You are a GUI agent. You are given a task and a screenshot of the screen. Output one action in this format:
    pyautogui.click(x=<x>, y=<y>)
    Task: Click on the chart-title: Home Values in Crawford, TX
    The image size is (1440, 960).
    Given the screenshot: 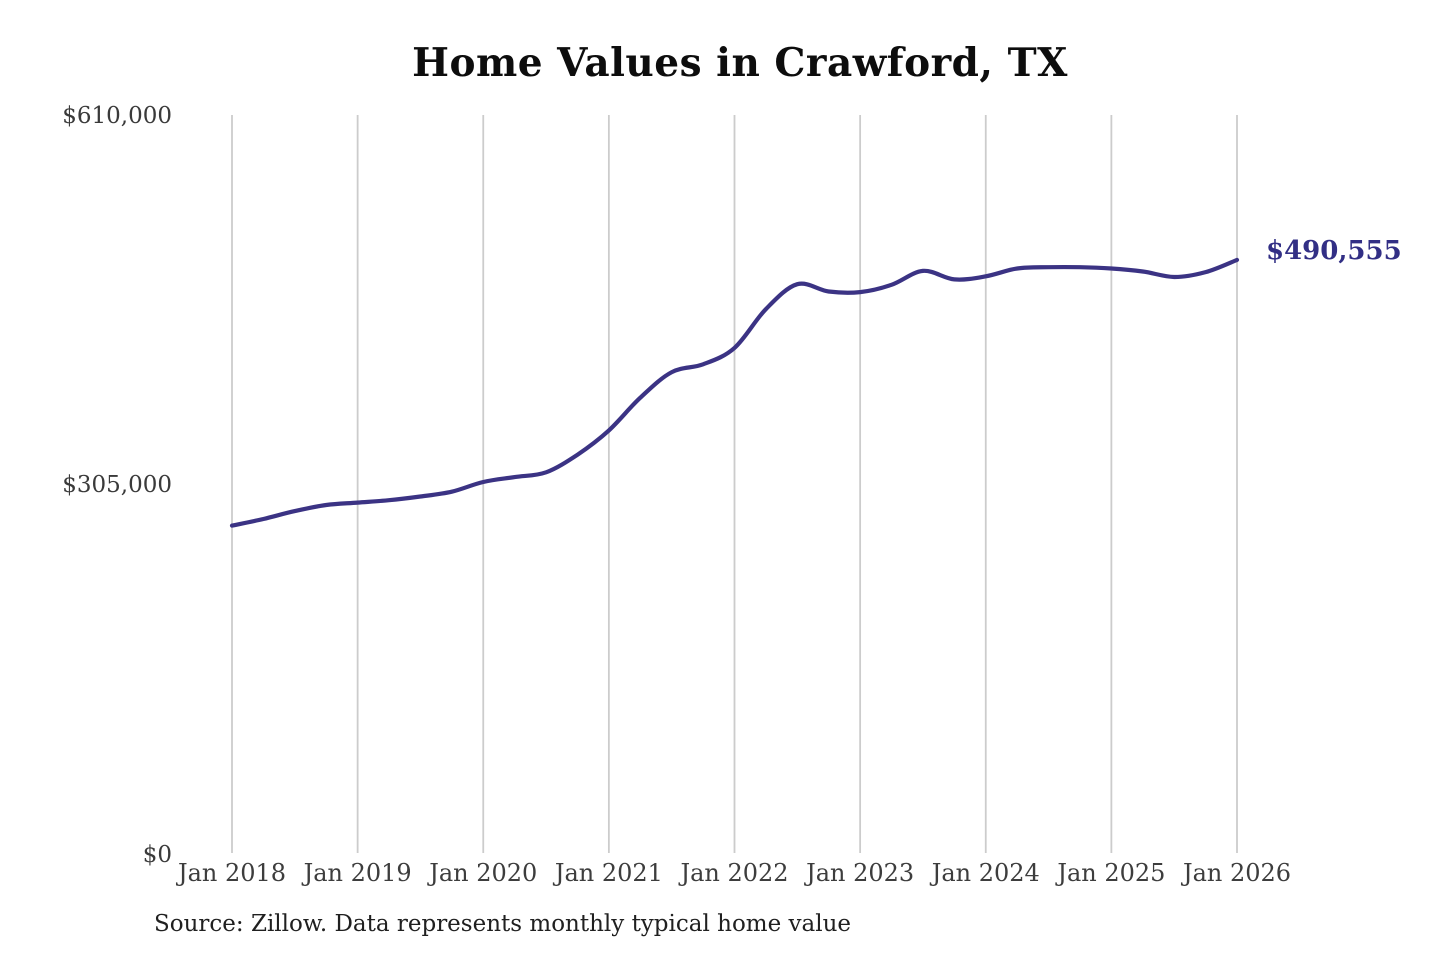 What is the action you would take?
    pyautogui.click(x=740, y=63)
    